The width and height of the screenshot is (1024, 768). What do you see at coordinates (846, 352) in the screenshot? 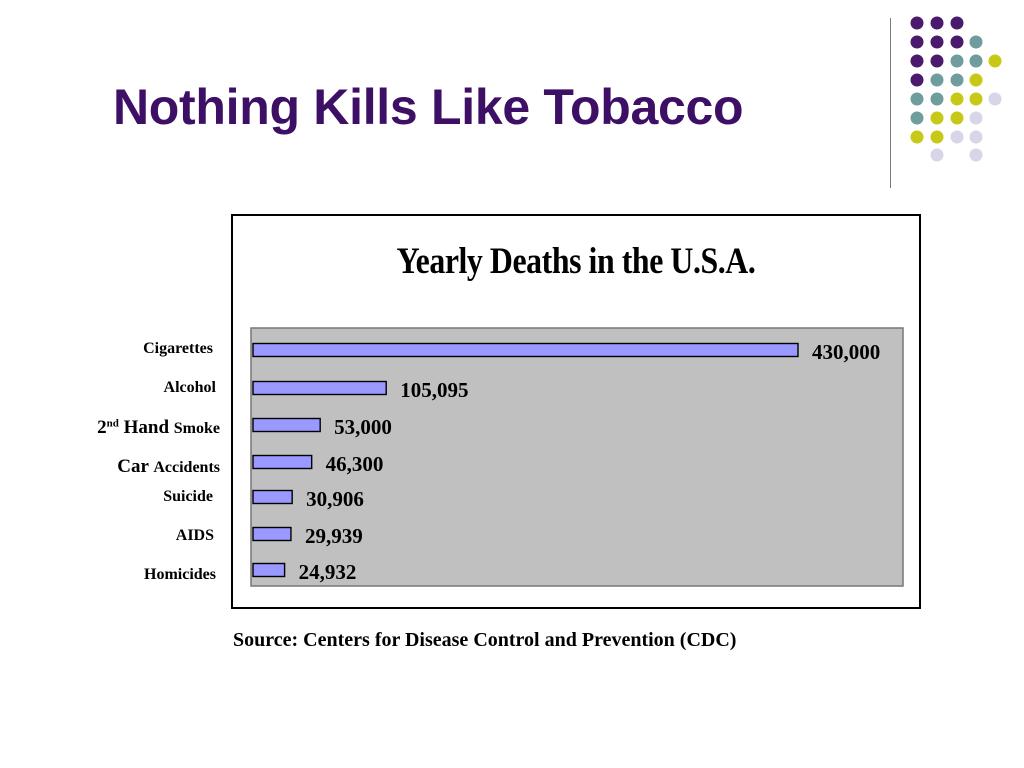
I see `data-label: 430,000` at bounding box center [846, 352].